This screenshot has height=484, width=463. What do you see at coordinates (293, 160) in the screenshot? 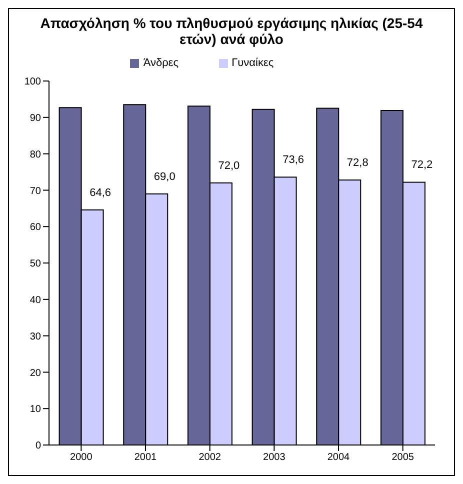
I see `data-label: 73,6` at bounding box center [293, 160].